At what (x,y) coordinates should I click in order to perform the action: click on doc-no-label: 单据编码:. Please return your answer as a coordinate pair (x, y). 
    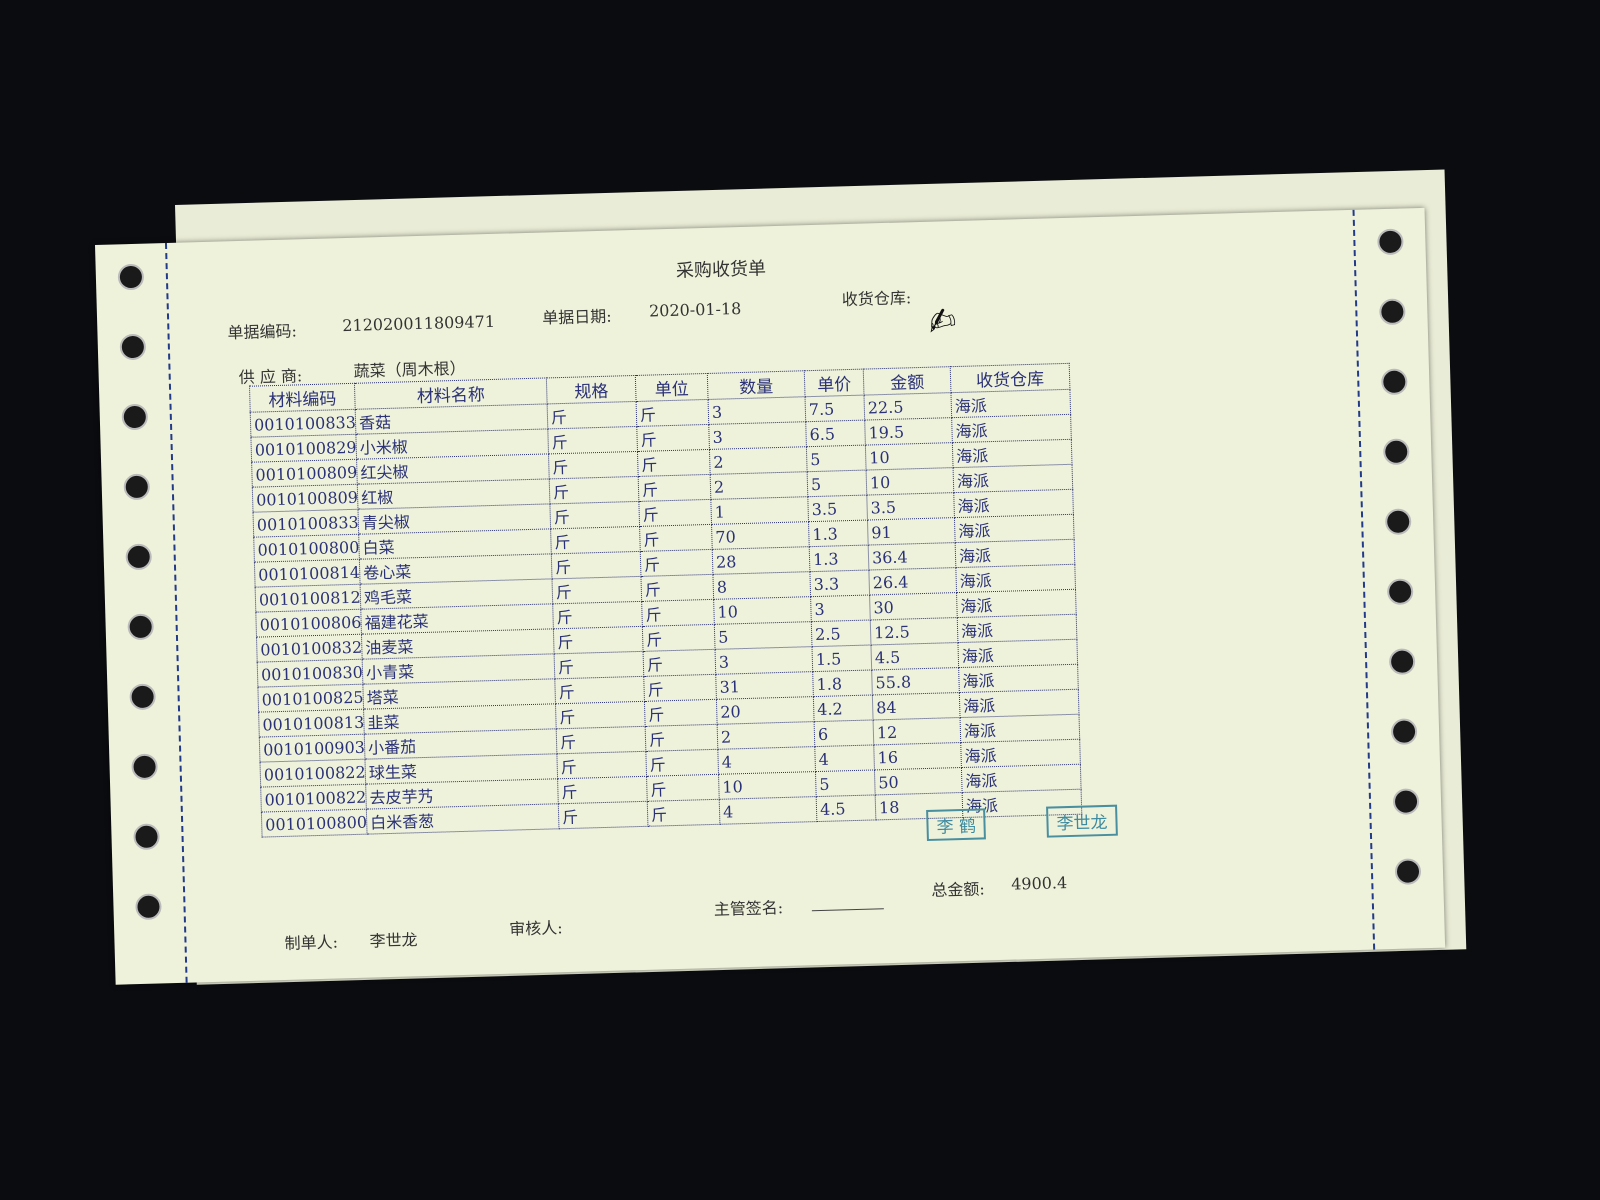
    Looking at the image, I should click on (262, 332).